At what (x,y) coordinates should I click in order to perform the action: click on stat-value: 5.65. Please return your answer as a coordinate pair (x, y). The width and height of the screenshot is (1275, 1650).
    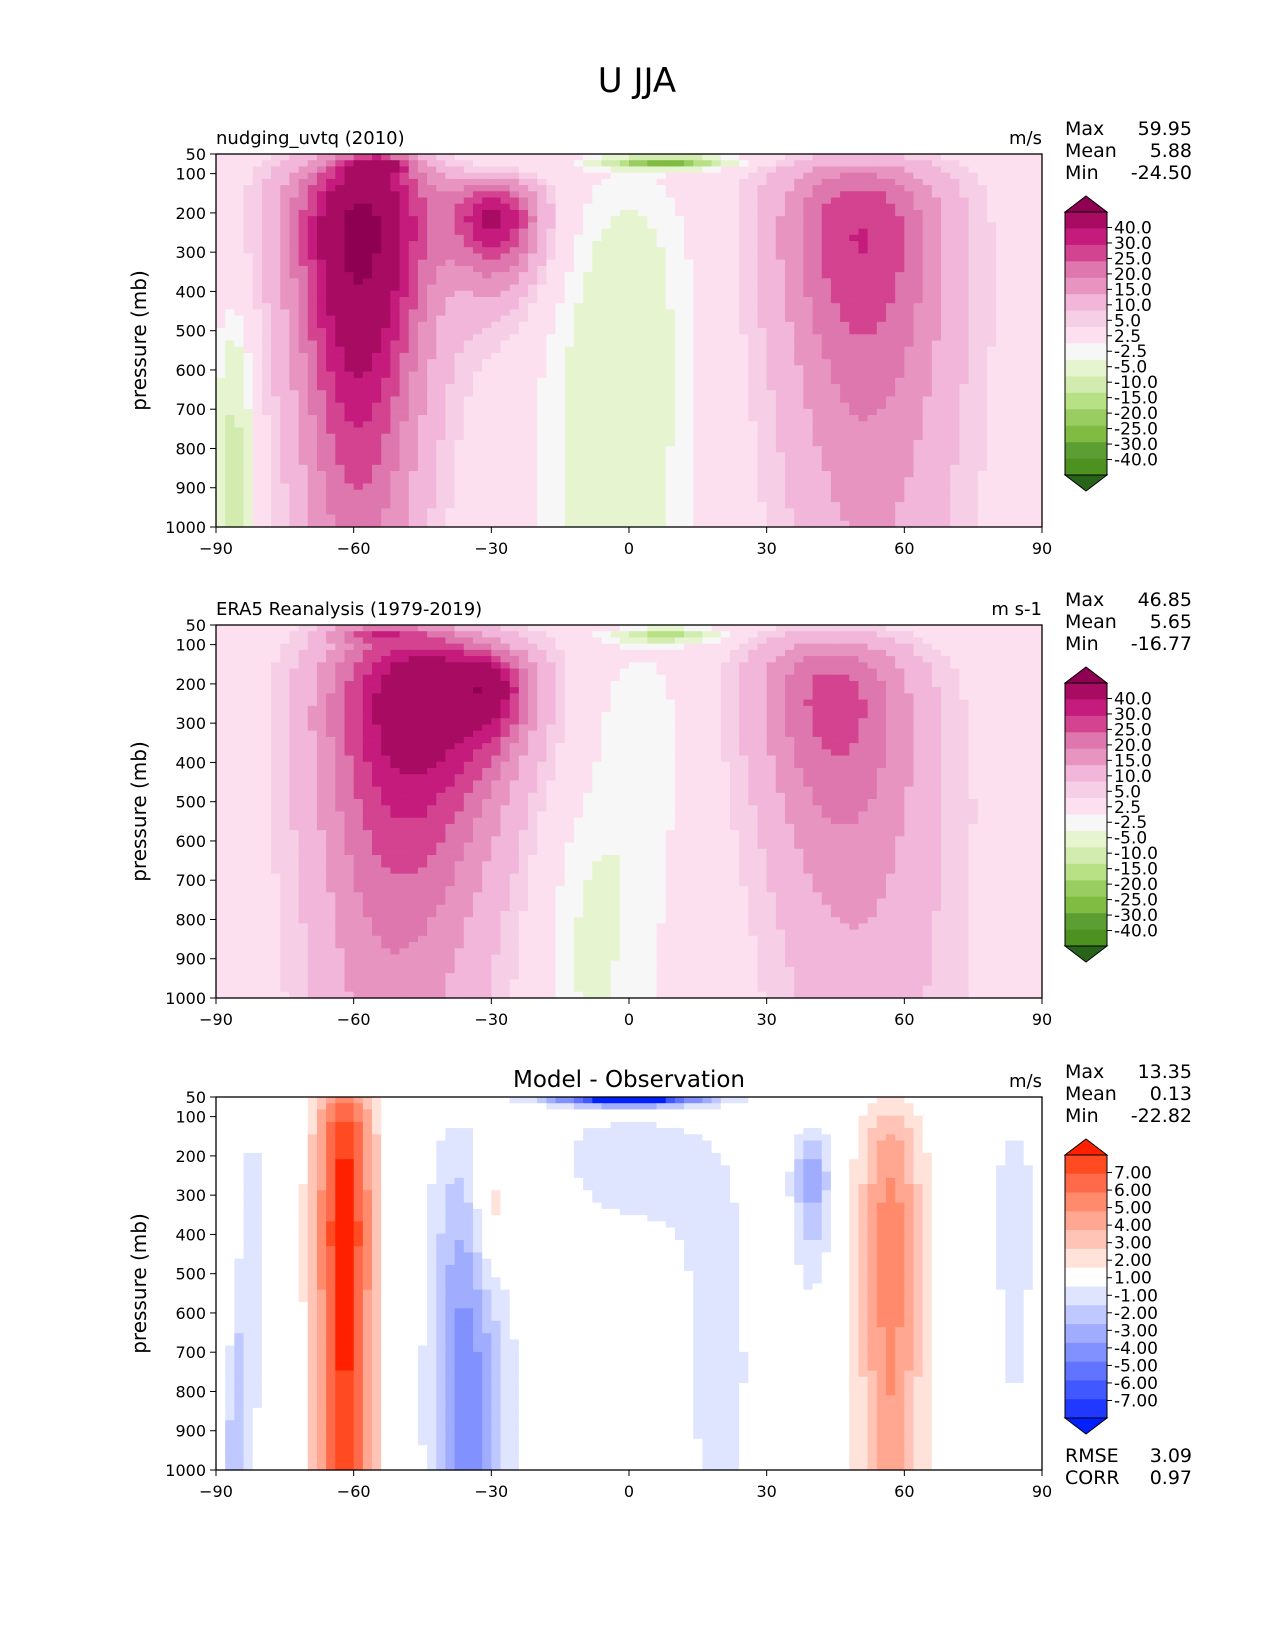
    Looking at the image, I should click on (1171, 622).